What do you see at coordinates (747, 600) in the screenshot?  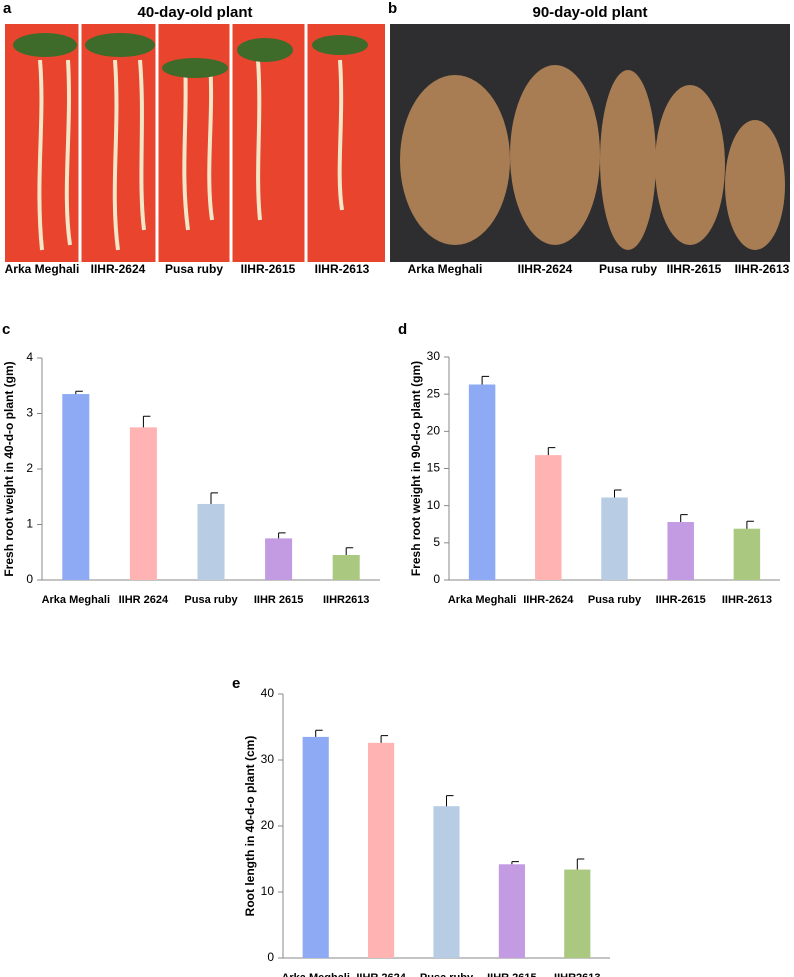 I see `x-tick-label: IIHR-2613` at bounding box center [747, 600].